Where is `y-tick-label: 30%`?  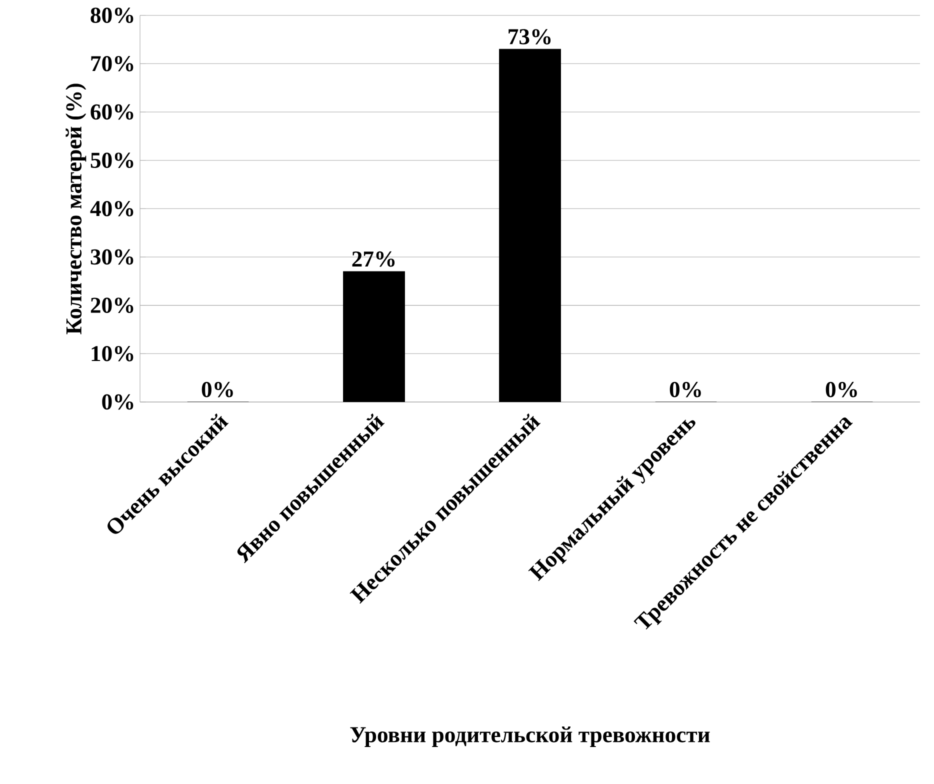 y-tick-label: 30% is located at coordinates (112, 257).